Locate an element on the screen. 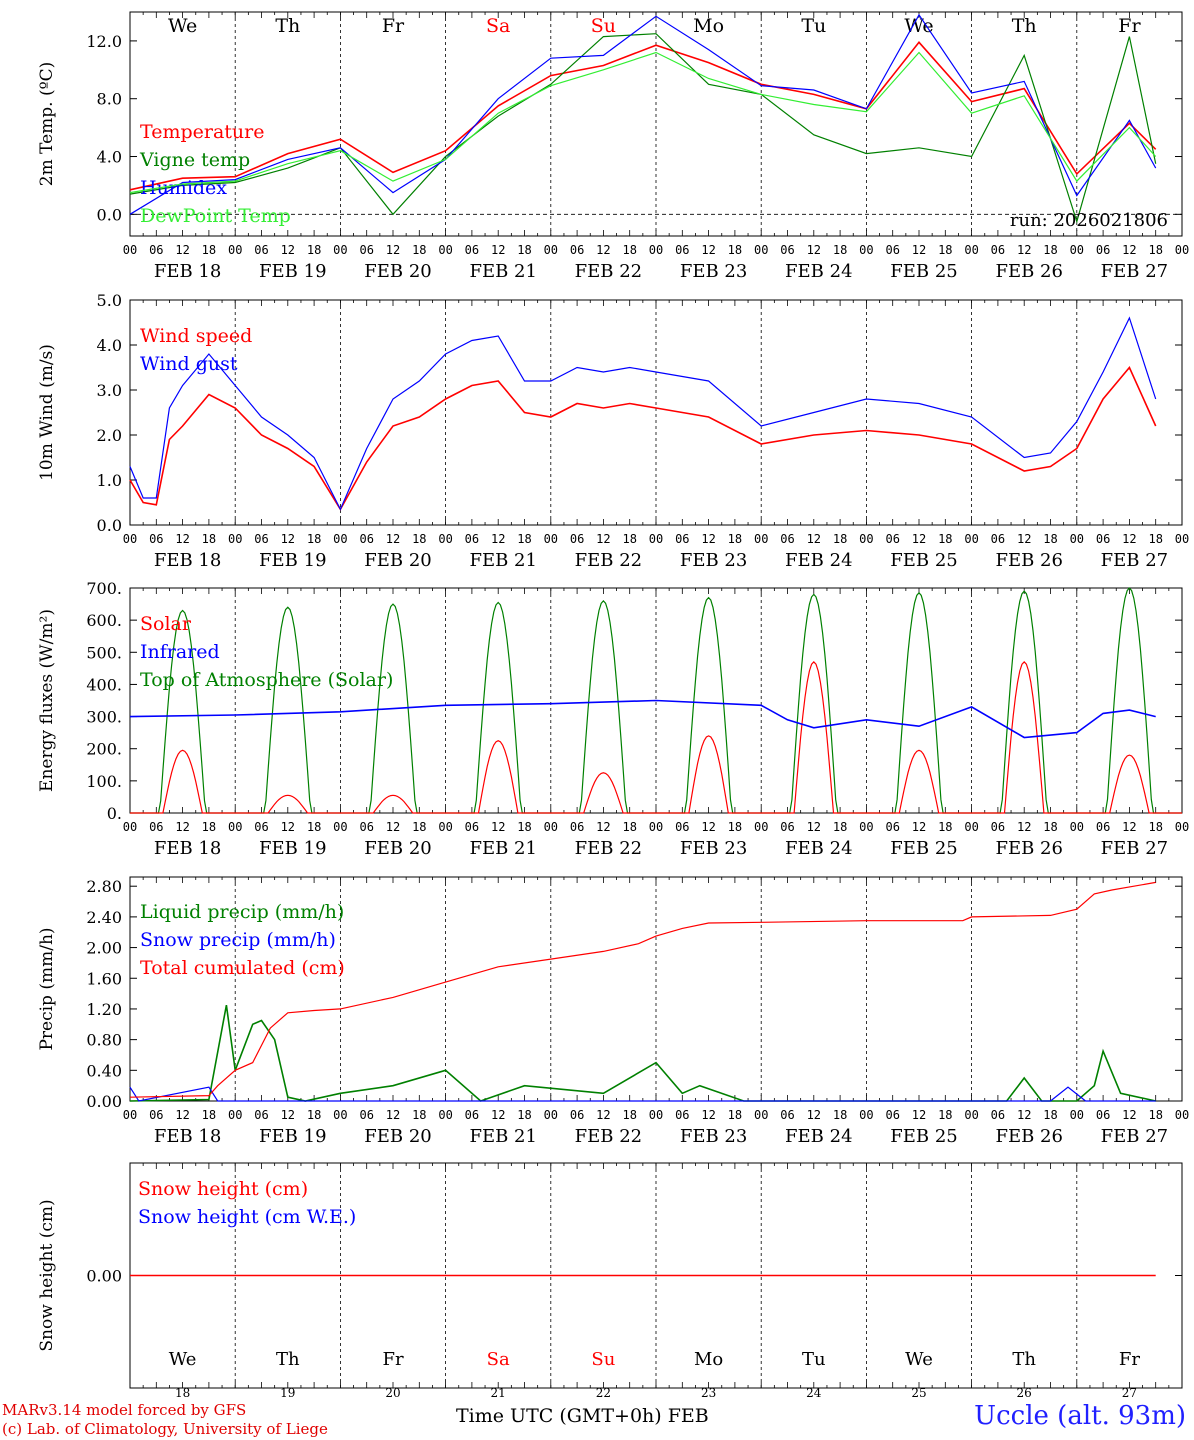 This screenshot has height=1440, width=1194. y-tick-label: 100. is located at coordinates (104, 781).